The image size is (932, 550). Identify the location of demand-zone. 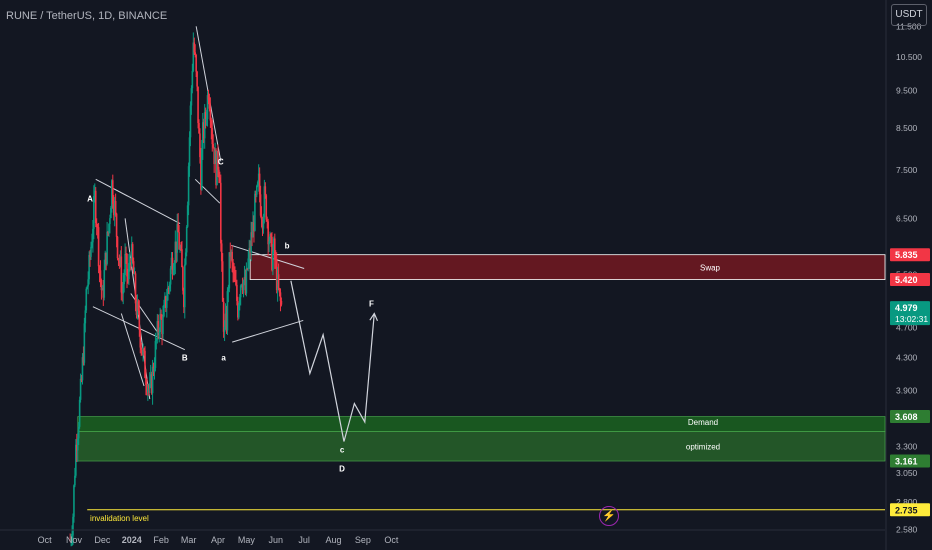
(481, 424).